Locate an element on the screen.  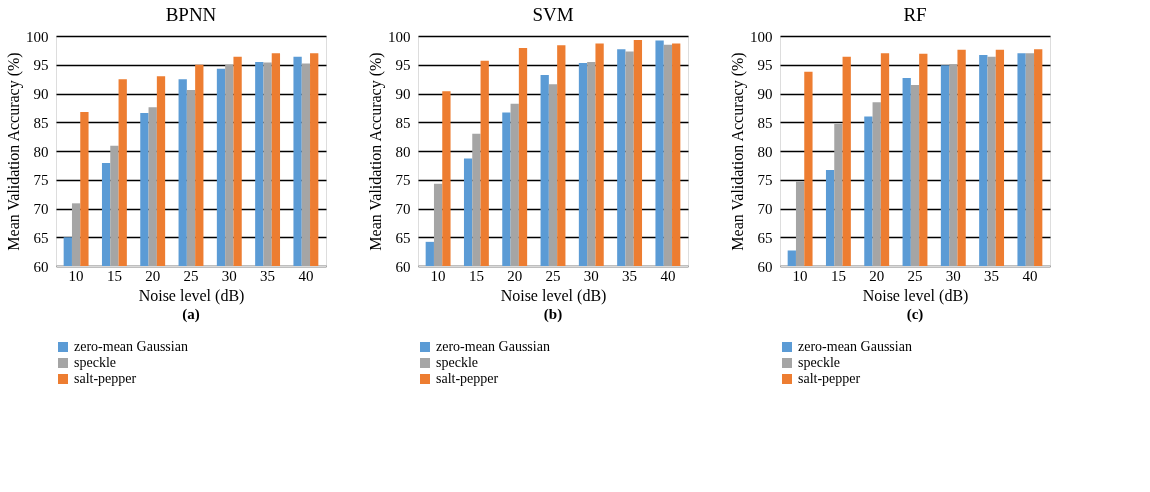
text: (a) is located at coordinates (191, 314).